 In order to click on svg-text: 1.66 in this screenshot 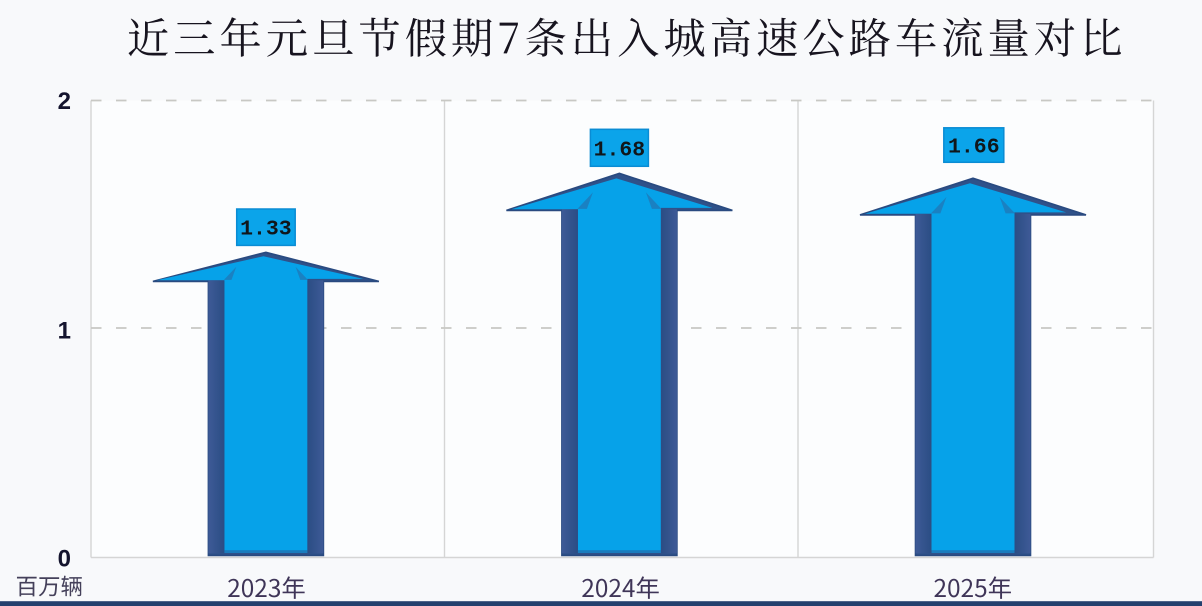, I will do `click(974, 148)`.